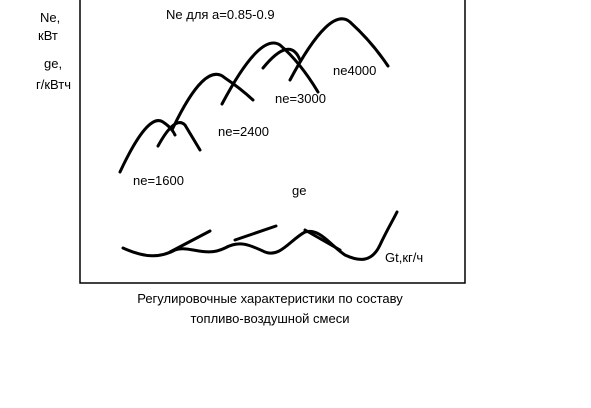  What do you see at coordinates (243, 131) in the screenshot?
I see `curve-label: ne=2400` at bounding box center [243, 131].